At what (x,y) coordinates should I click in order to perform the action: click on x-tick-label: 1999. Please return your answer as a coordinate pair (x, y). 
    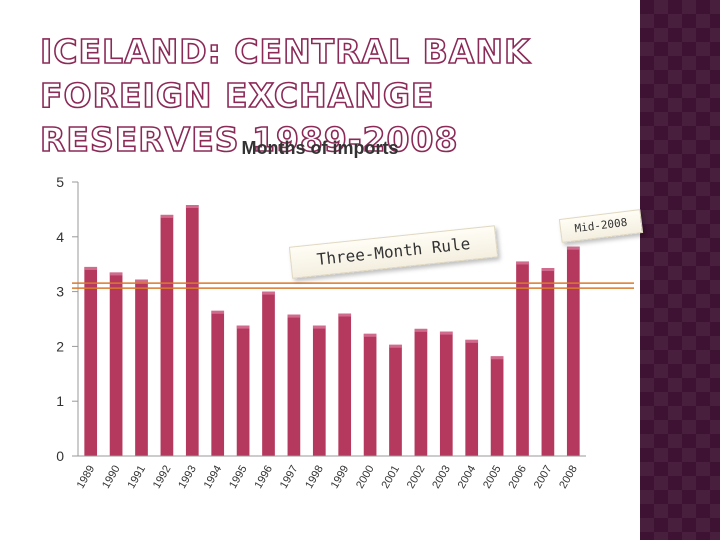
    Looking at the image, I should click on (340, 477).